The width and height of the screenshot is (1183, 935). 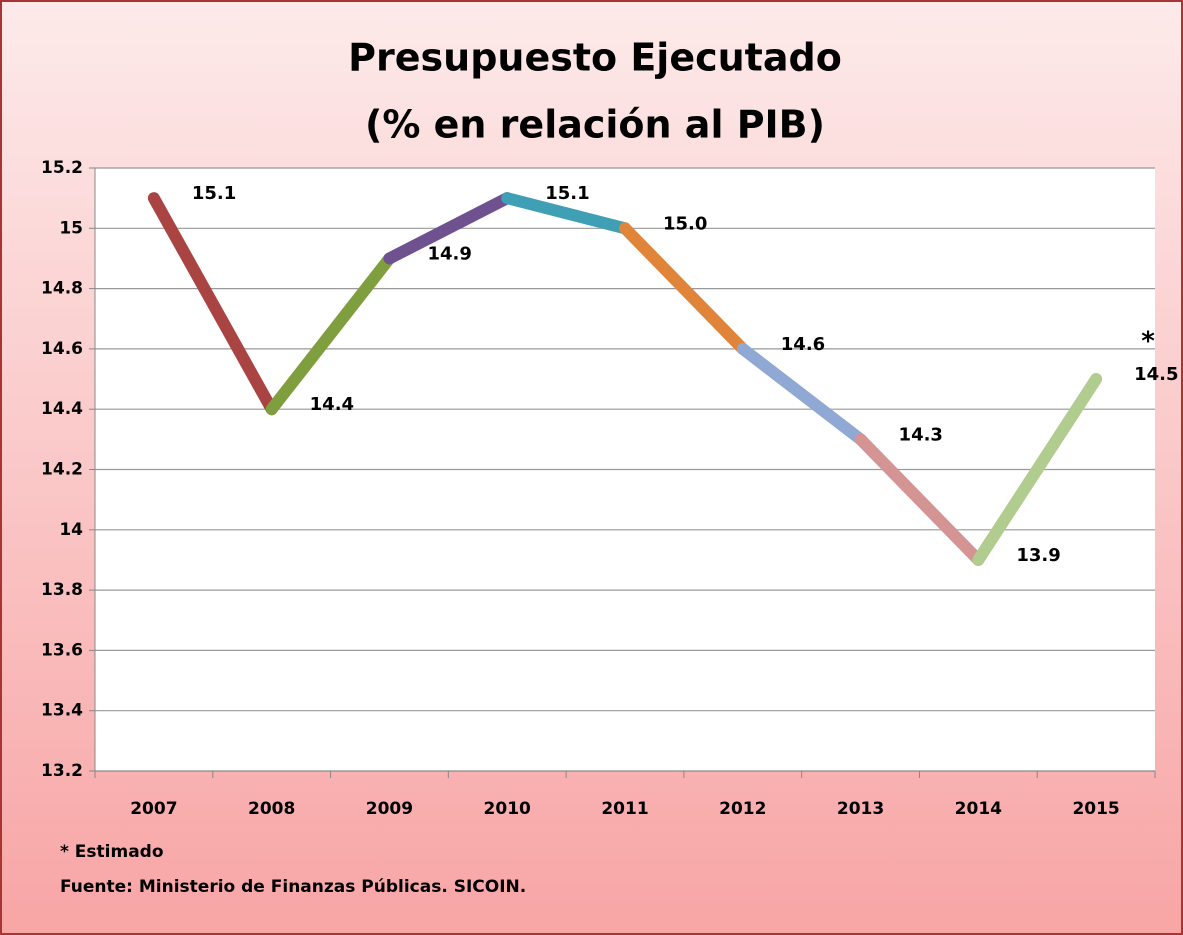 What do you see at coordinates (62, 349) in the screenshot?
I see `y-tick-label: 14.6` at bounding box center [62, 349].